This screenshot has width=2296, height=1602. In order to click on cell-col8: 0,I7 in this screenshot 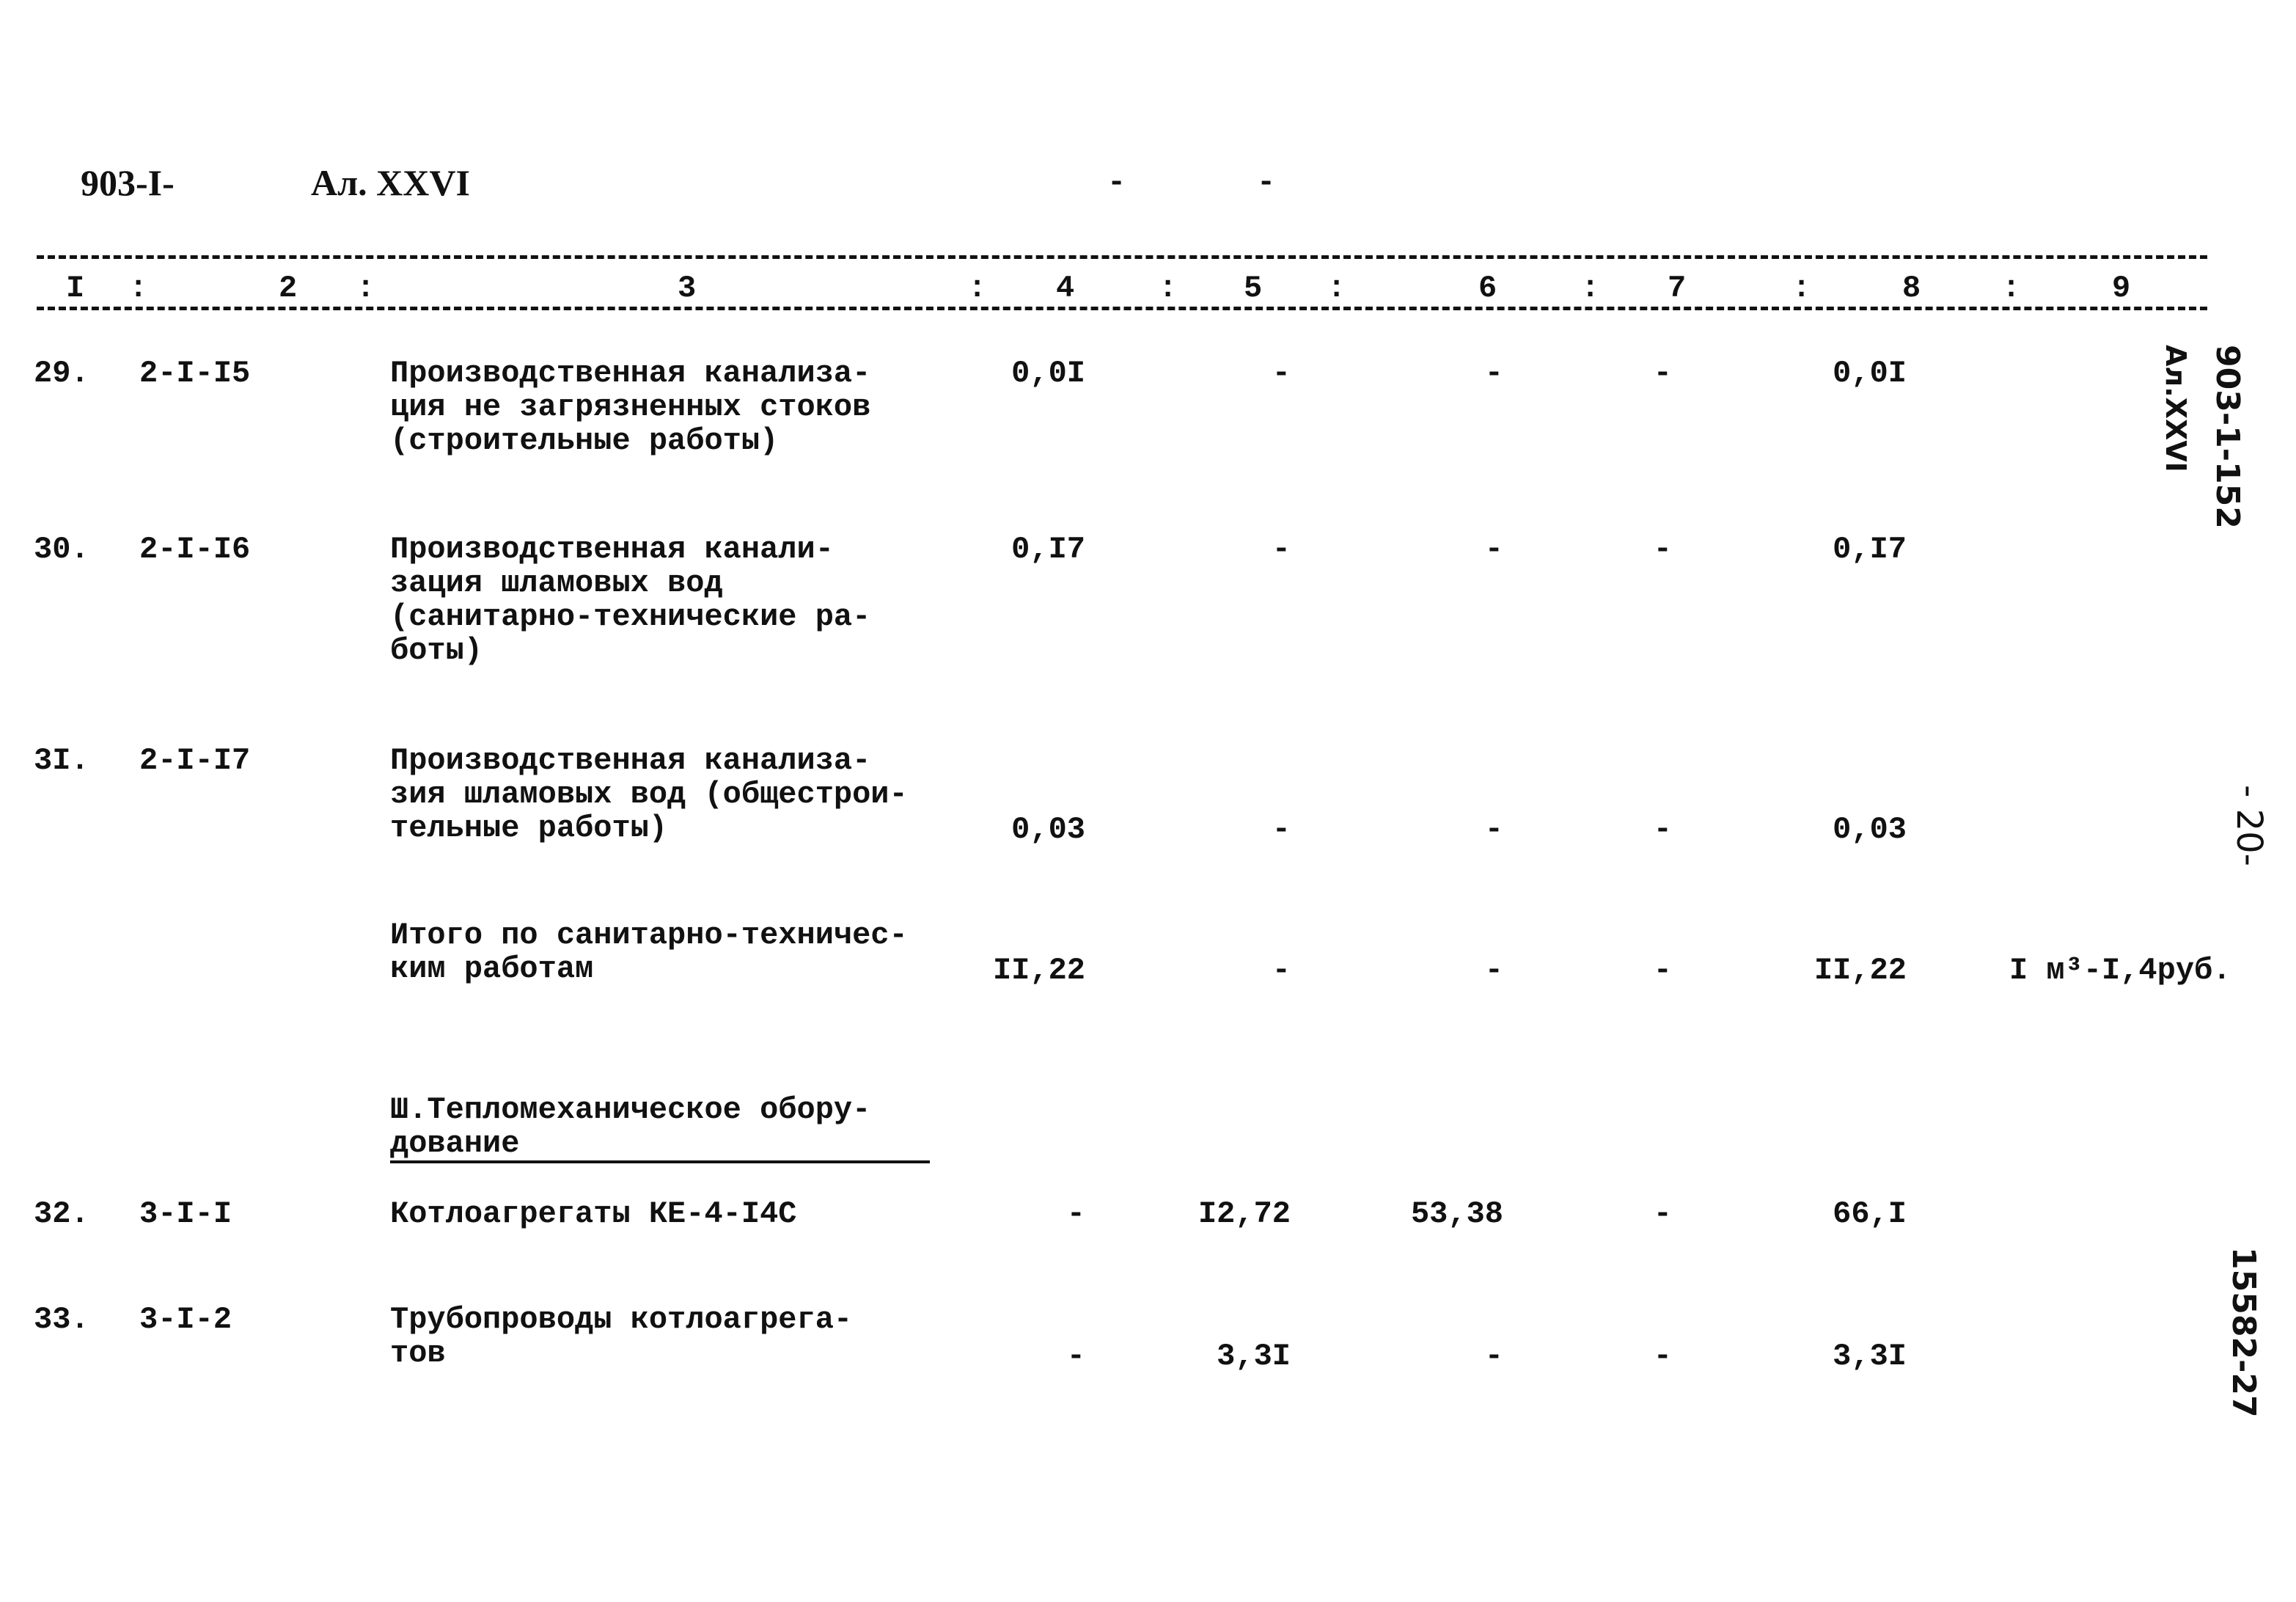, I will do `click(1870, 549)`.